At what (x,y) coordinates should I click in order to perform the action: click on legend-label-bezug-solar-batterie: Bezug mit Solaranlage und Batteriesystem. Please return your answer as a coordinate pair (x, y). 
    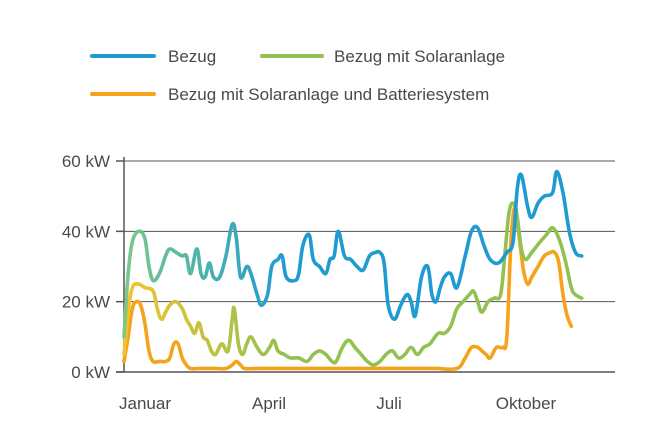
    Looking at the image, I should click on (328, 94).